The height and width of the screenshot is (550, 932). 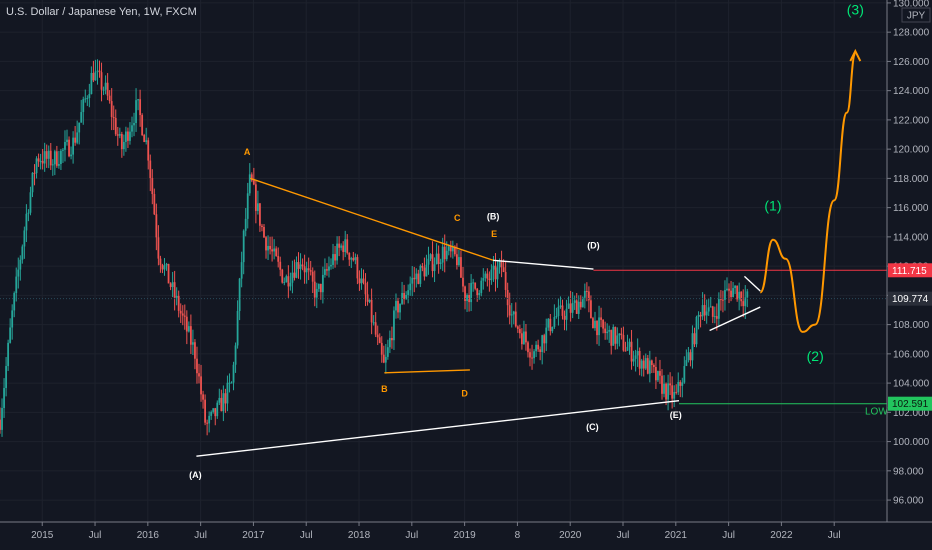 What do you see at coordinates (464, 535) in the screenshot?
I see `x-tick-label: 2019` at bounding box center [464, 535].